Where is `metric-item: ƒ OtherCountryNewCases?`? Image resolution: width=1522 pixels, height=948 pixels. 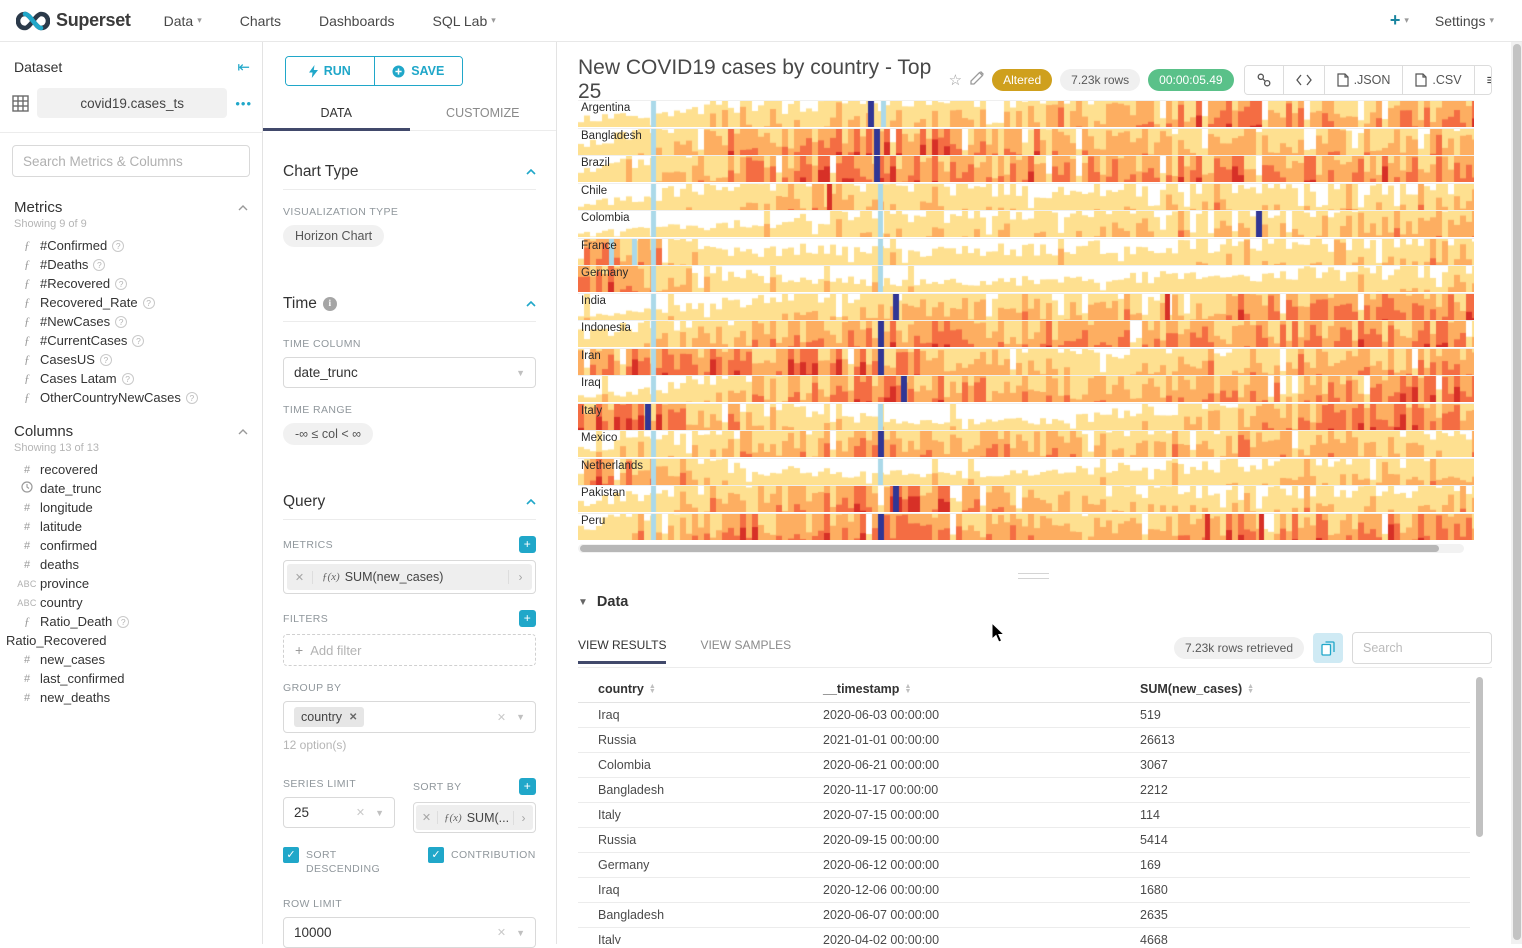
metric-item: ƒ OtherCountryNewCases? is located at coordinates (131, 397).